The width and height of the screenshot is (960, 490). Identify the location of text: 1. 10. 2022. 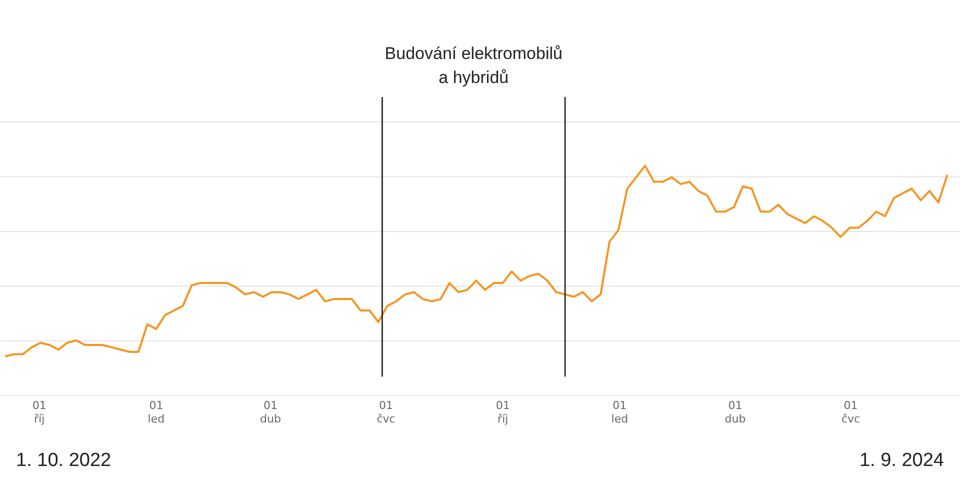
(64, 461).